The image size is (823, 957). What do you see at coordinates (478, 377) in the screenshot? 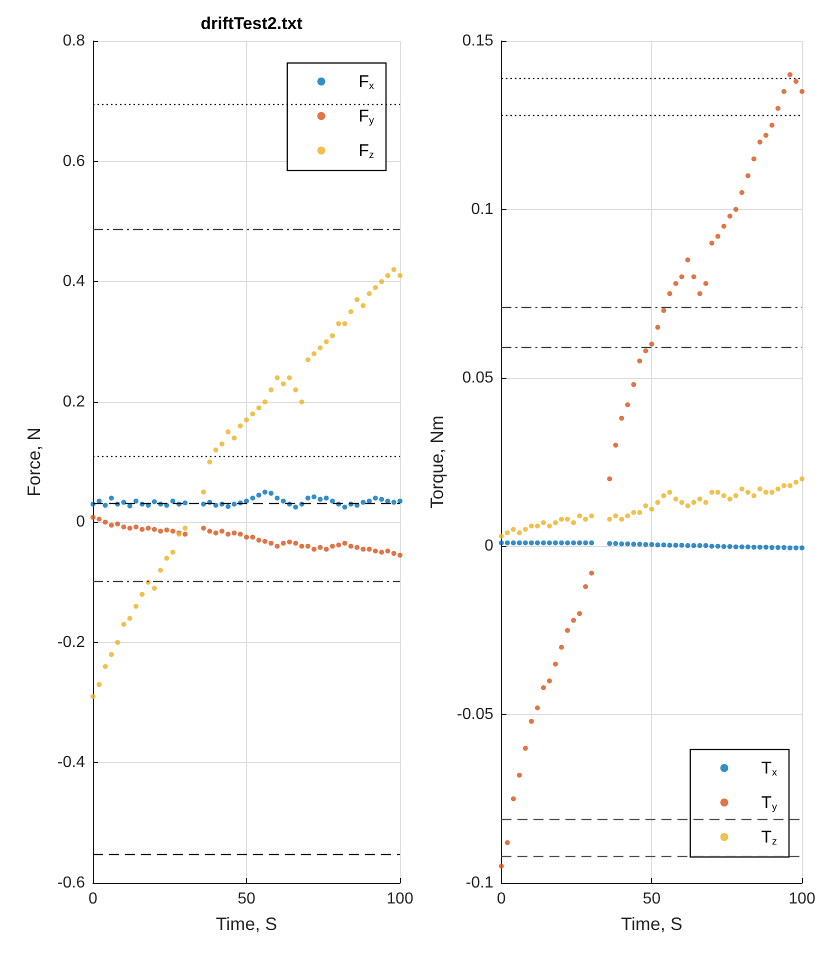
I see `y-tick-label: 0.05` at bounding box center [478, 377].